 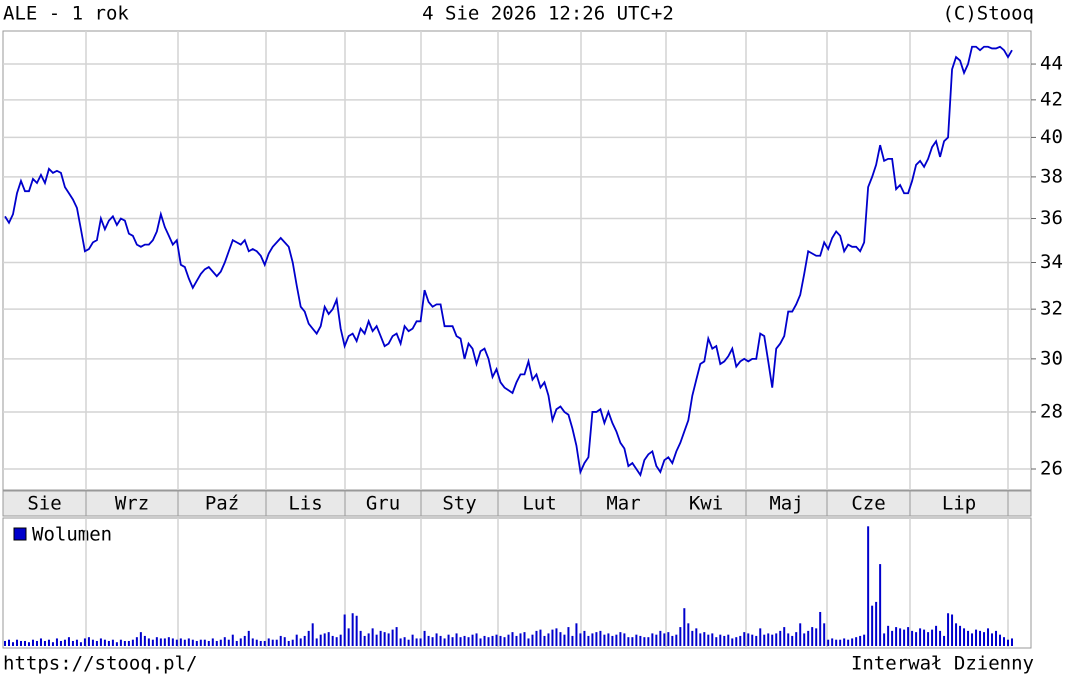 I want to click on month-label: Mar, so click(x=623, y=504).